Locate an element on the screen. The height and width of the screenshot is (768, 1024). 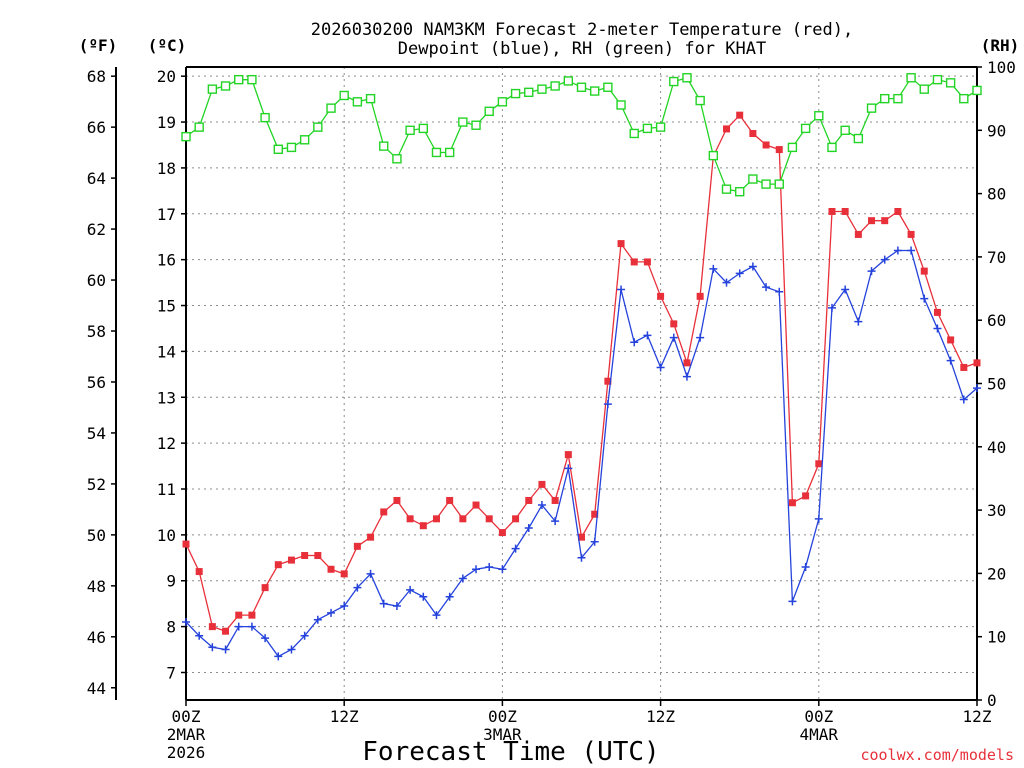
celsius-tick-label: 18 is located at coordinates (166, 168).